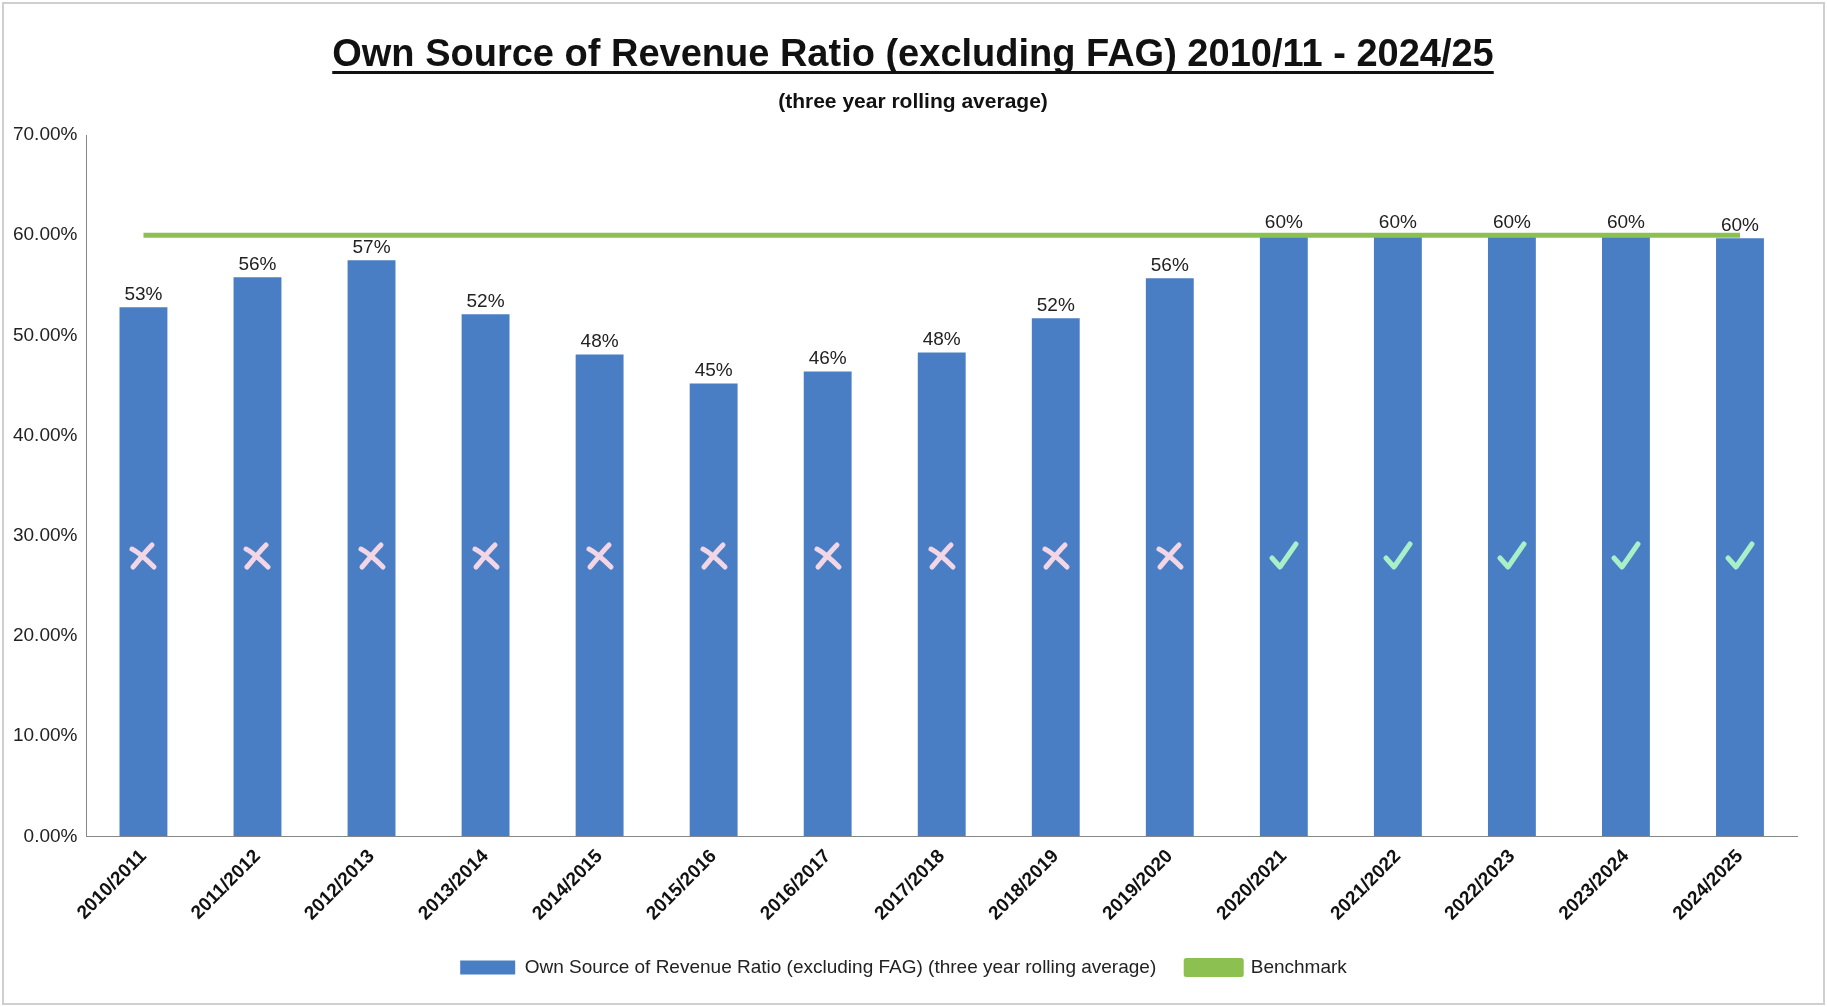 This screenshot has width=1827, height=1007. What do you see at coordinates (713, 370) in the screenshot?
I see `data-label: 45%` at bounding box center [713, 370].